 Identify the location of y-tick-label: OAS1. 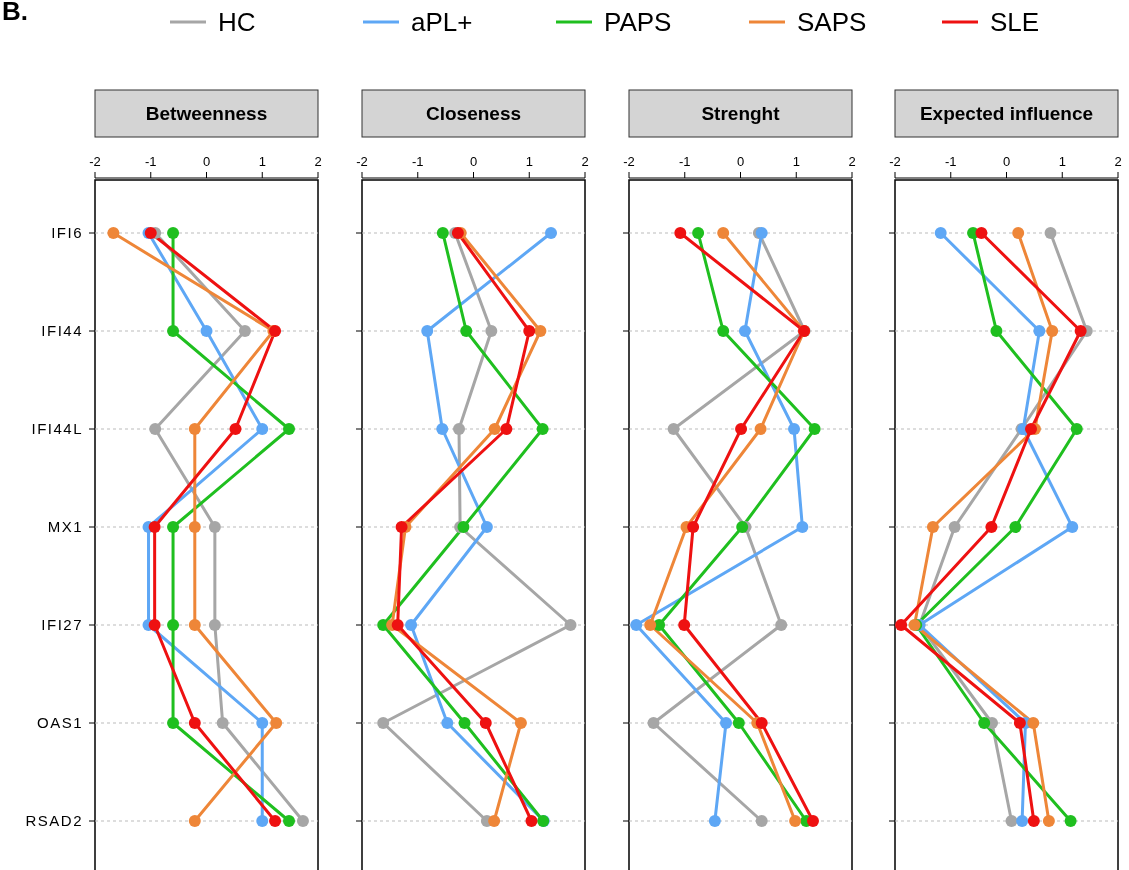
(59, 722).